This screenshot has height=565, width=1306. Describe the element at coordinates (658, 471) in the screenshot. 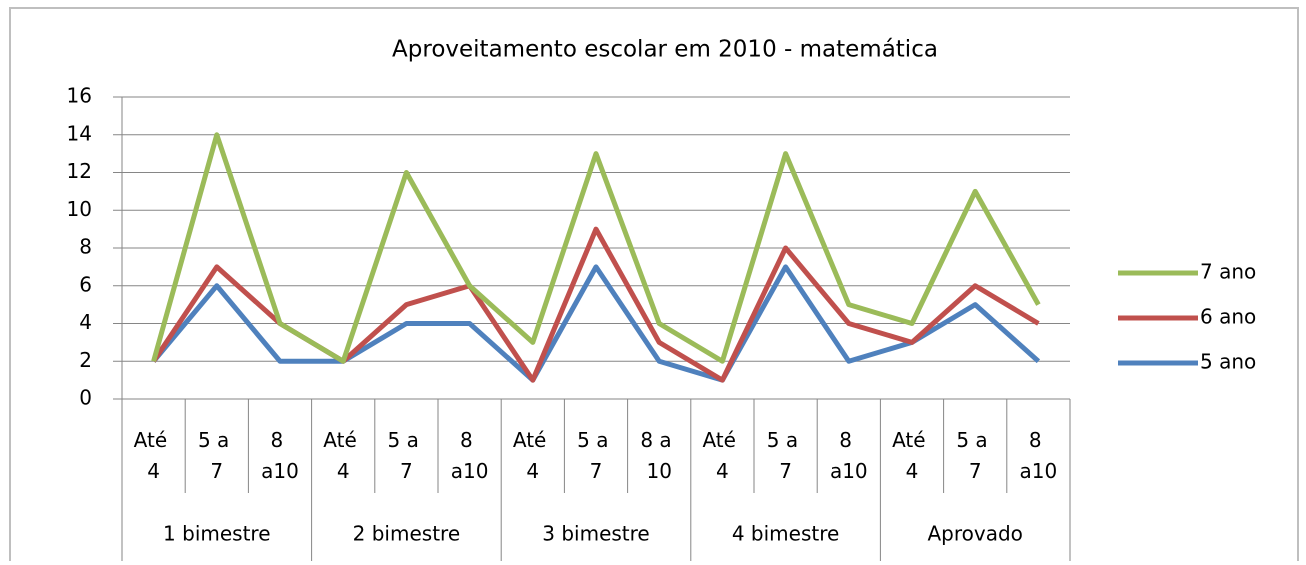

I see `x-tick-label-line: 10` at that location.